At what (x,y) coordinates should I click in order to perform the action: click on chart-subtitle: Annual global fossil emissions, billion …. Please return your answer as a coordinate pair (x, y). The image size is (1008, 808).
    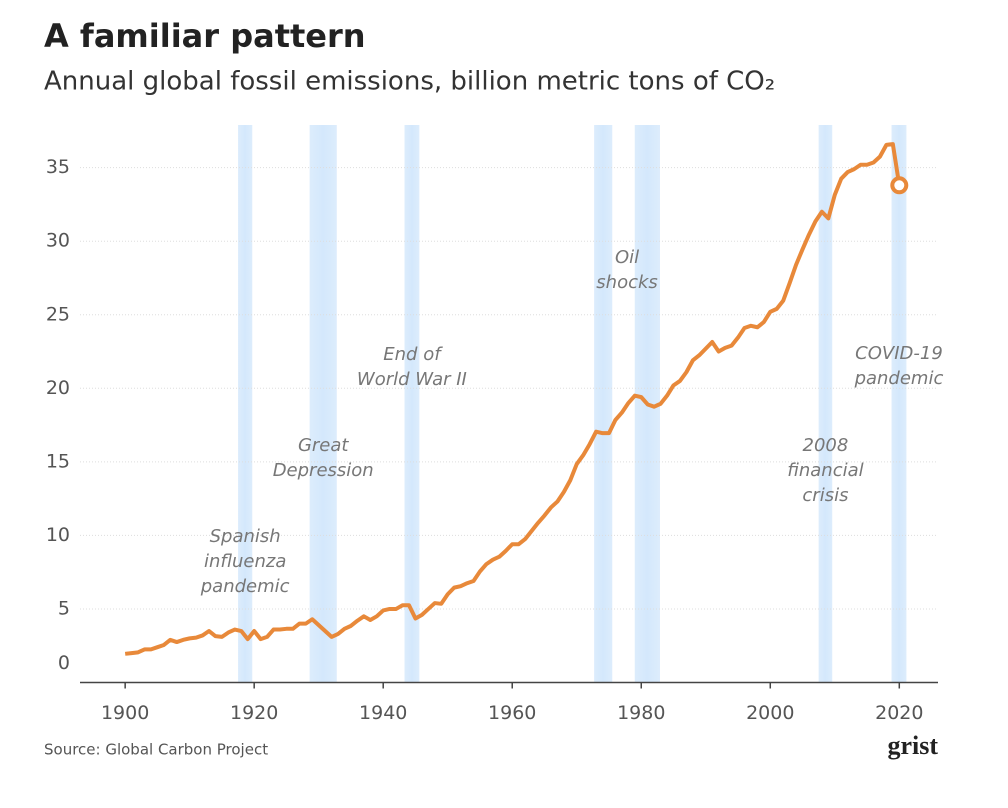
    Looking at the image, I should click on (409, 82).